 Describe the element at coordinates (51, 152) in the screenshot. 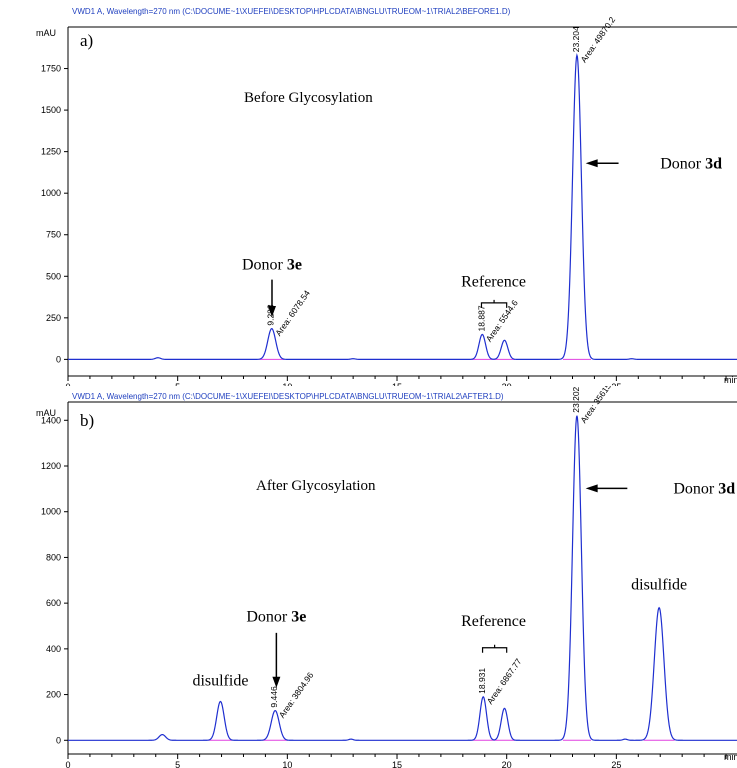

I see `y-tick-label: 1250` at that location.